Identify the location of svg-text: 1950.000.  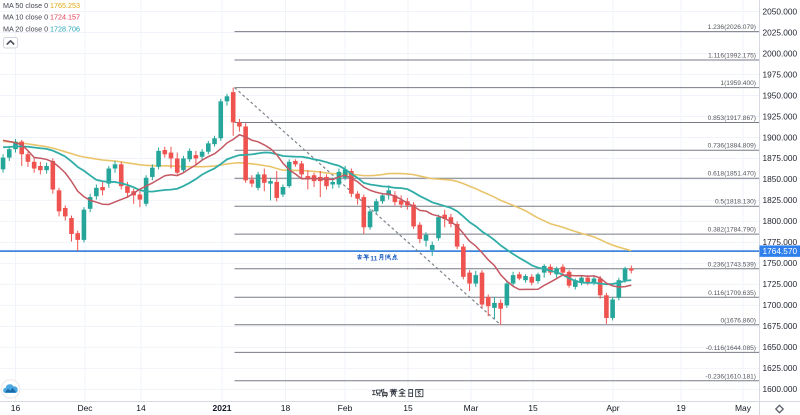
(780, 95).